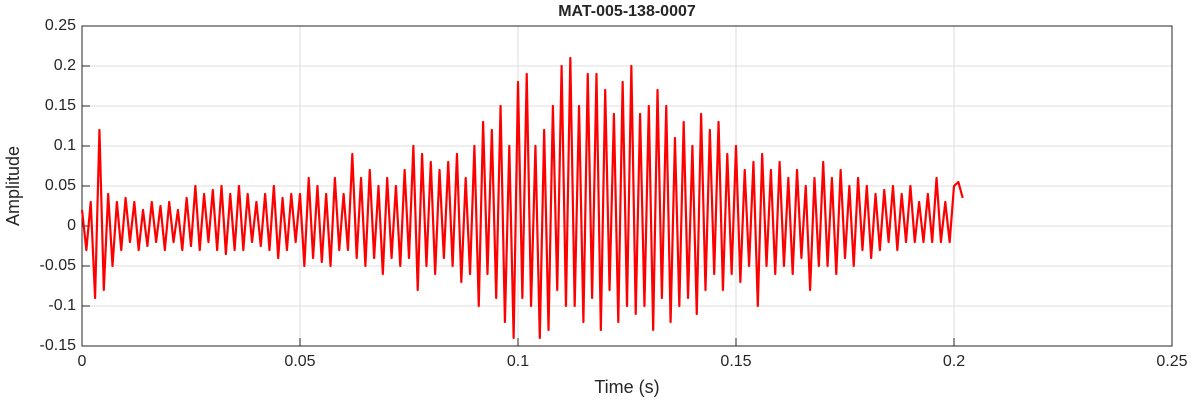  Describe the element at coordinates (518, 361) in the screenshot. I see `x-tick-label: 0.1` at that location.